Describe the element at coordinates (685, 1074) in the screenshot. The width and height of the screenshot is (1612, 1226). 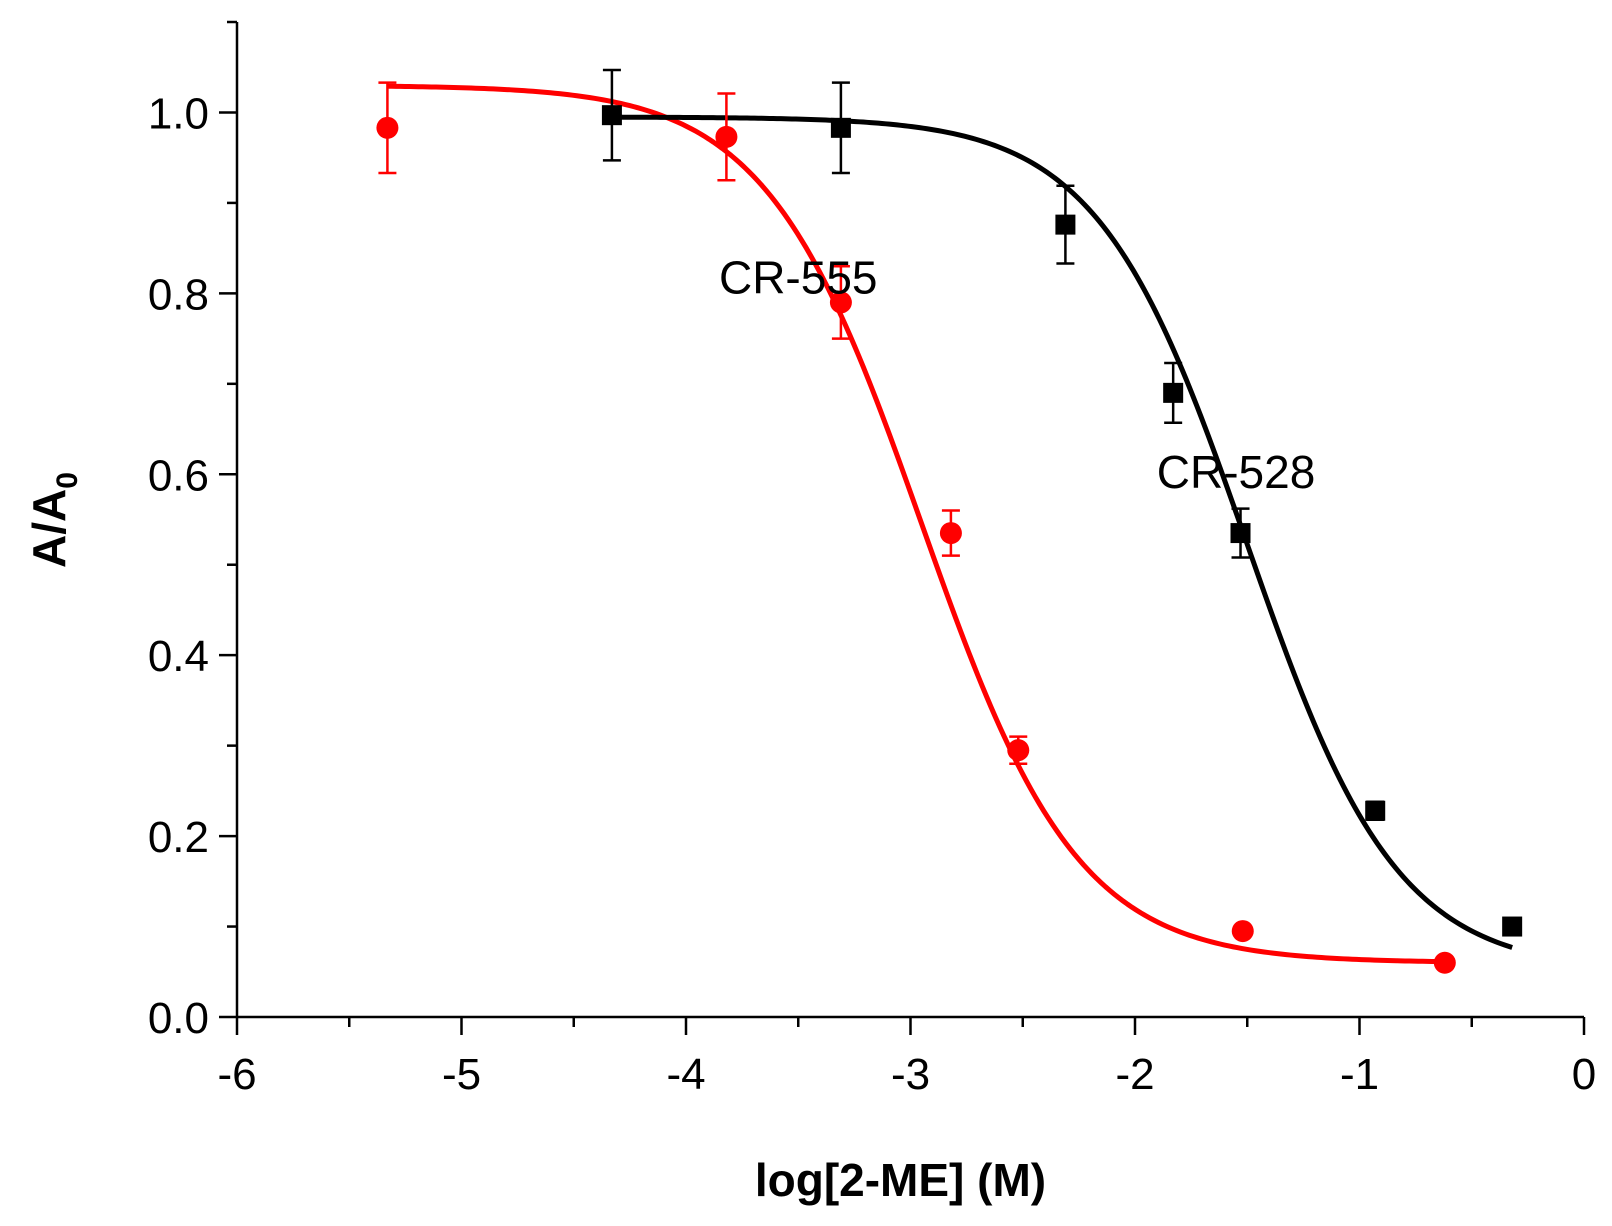
I see `x-tick-label: -4` at that location.